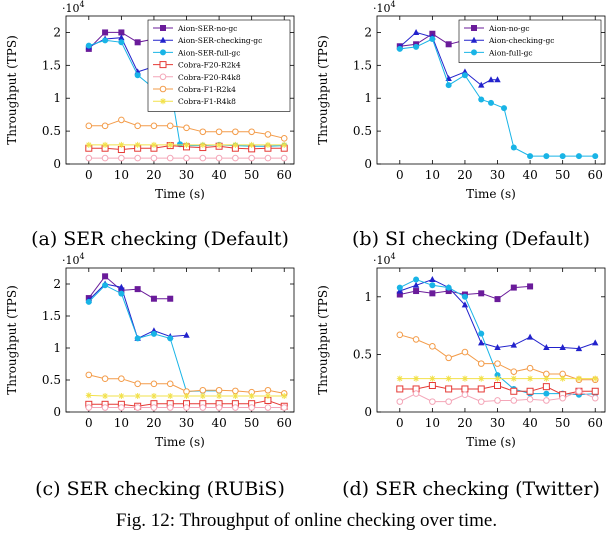 The height and width of the screenshot is (548, 613). What do you see at coordinates (219, 65) in the screenshot?
I see `legend-box` at bounding box center [219, 65].